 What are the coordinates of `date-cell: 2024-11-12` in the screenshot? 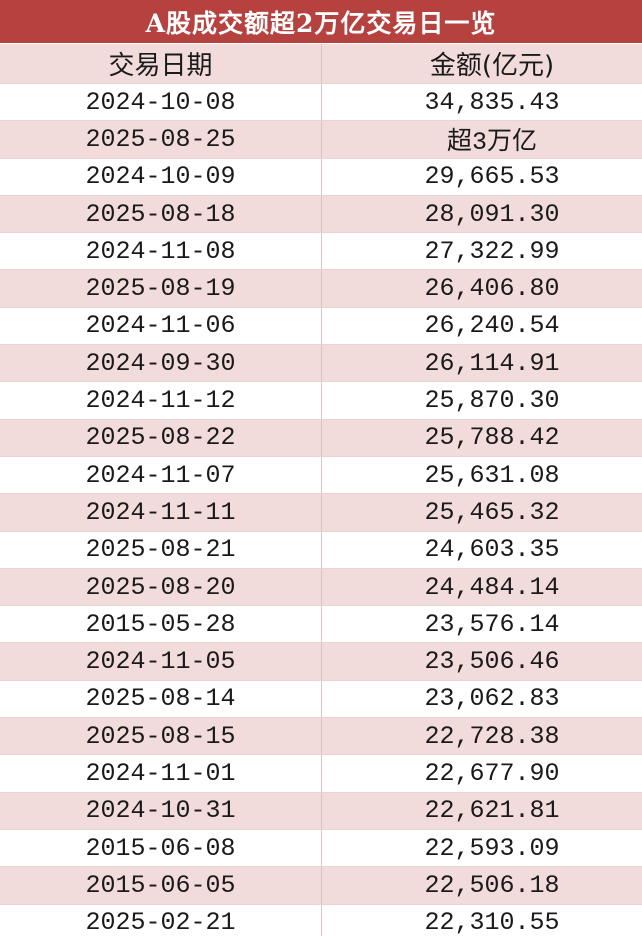 It's located at (161, 400).